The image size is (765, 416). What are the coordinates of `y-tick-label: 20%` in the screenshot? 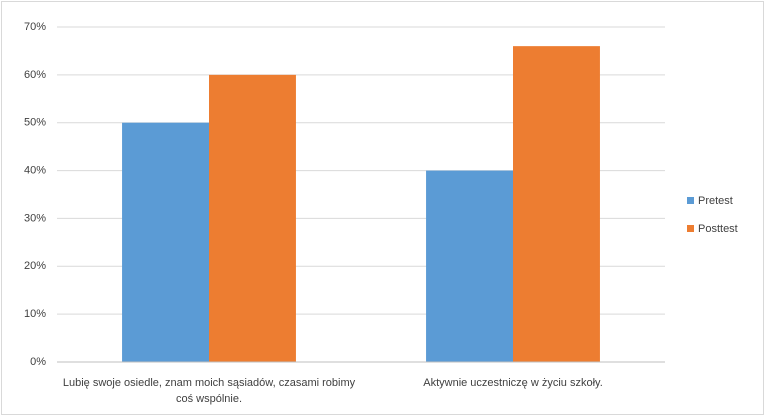 It's located at (35, 266).